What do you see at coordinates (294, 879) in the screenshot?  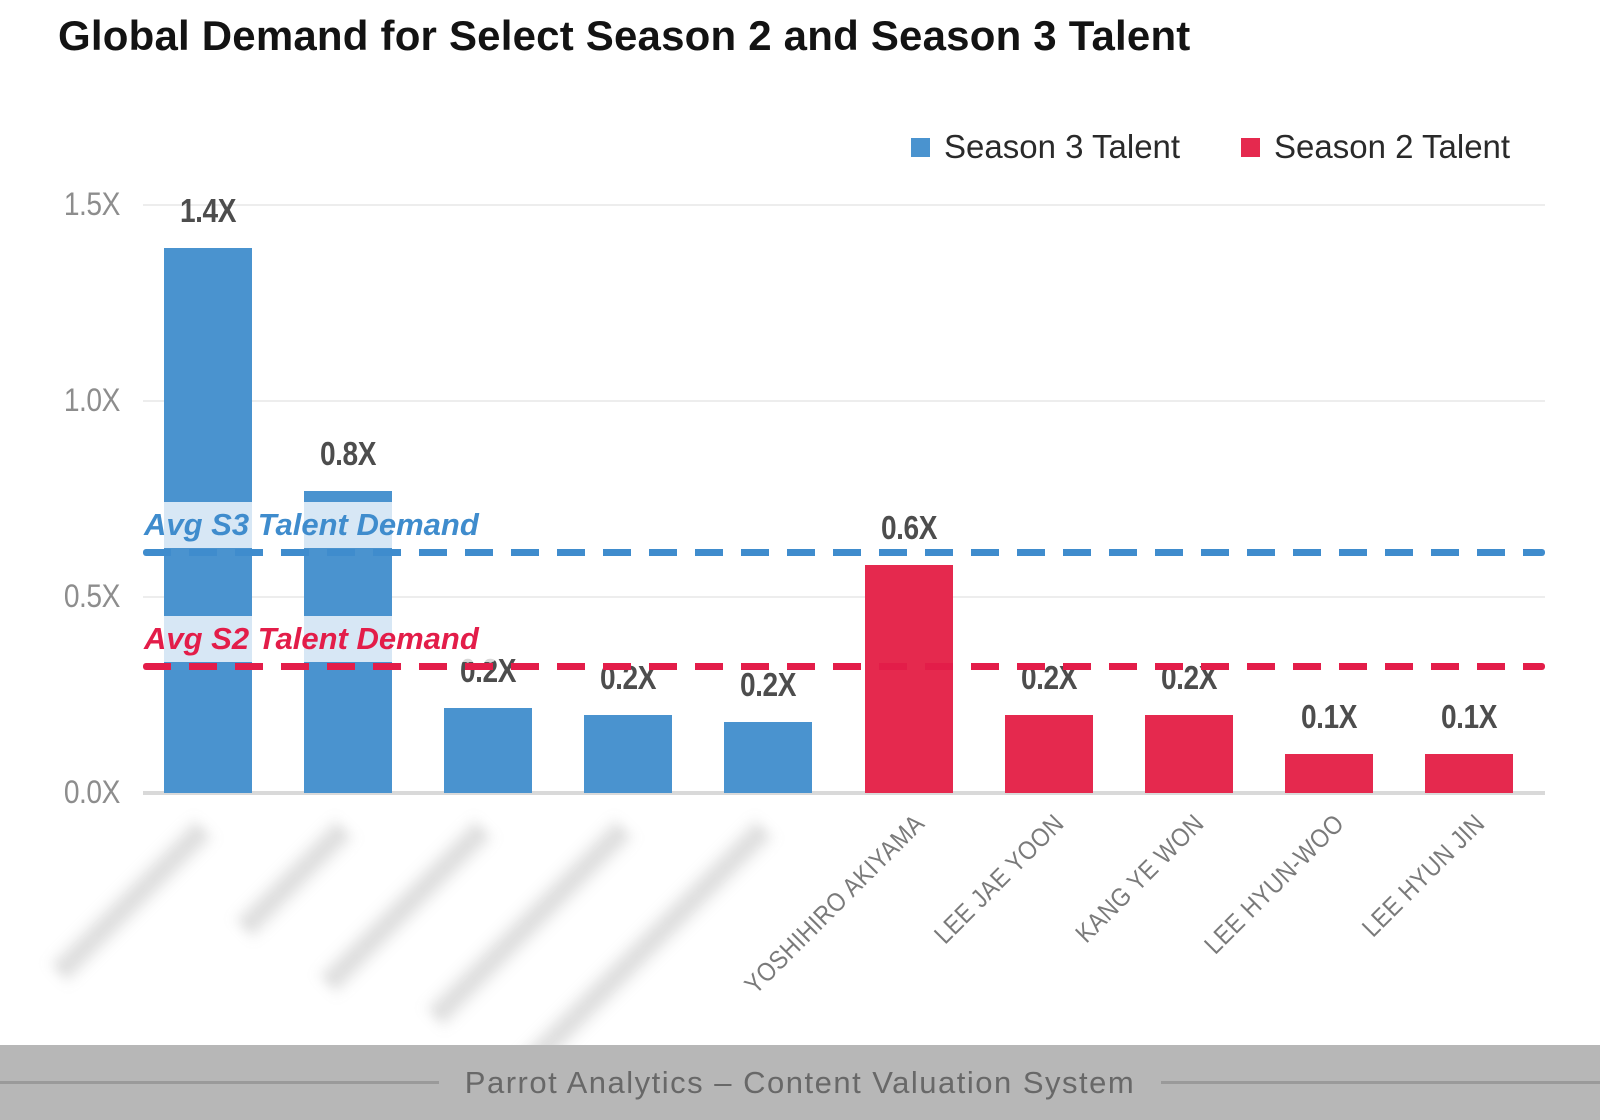 I see `x-axis-label-redacted: XXXXXXXXX` at bounding box center [294, 879].